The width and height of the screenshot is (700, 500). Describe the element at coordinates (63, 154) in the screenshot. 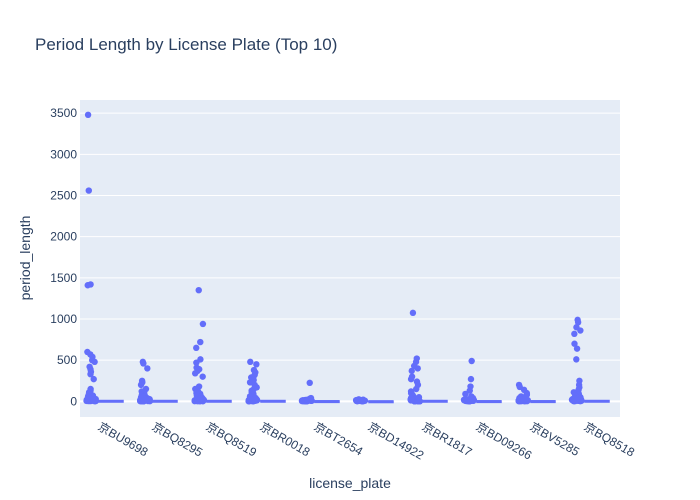

I see `y-tick-label: 3000` at that location.